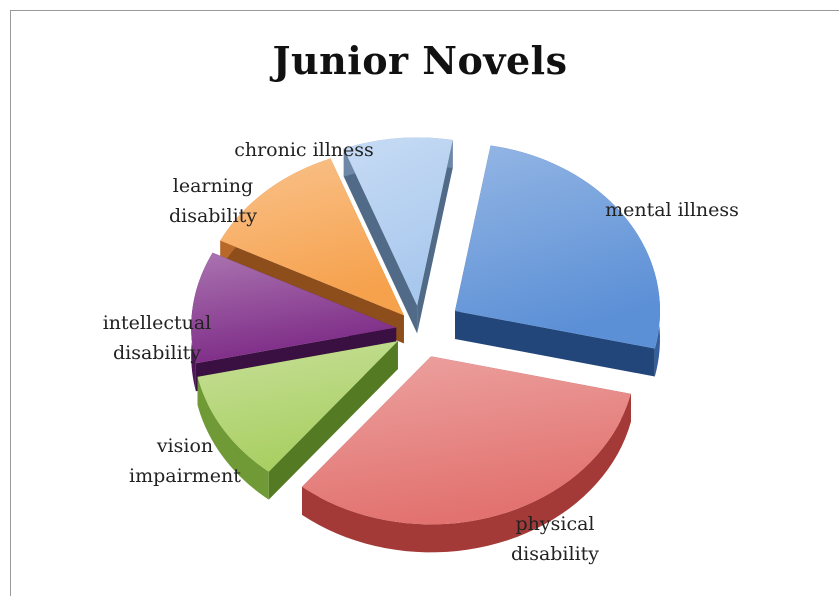  What do you see at coordinates (185, 461) in the screenshot?
I see `slice-label: vision impairment` at bounding box center [185, 461].